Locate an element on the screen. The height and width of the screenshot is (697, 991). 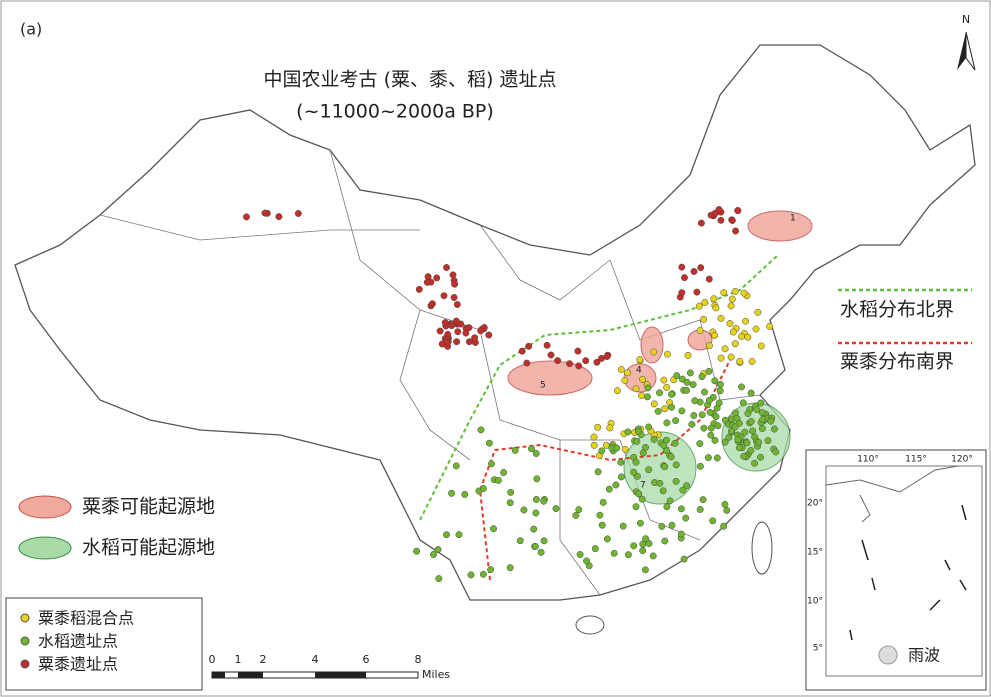
region-number: 4 is located at coordinates (639, 371).